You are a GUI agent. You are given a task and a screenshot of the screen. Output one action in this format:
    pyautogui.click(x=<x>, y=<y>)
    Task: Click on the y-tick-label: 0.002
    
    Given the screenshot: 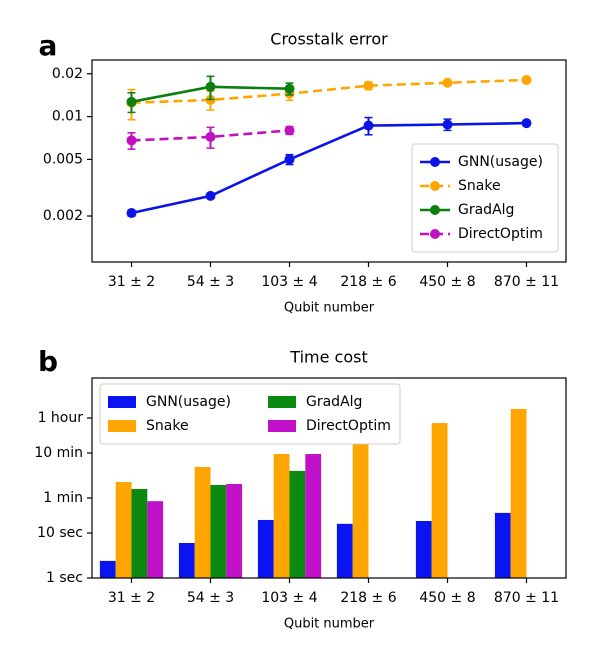 What is the action you would take?
    pyautogui.click(x=63, y=216)
    